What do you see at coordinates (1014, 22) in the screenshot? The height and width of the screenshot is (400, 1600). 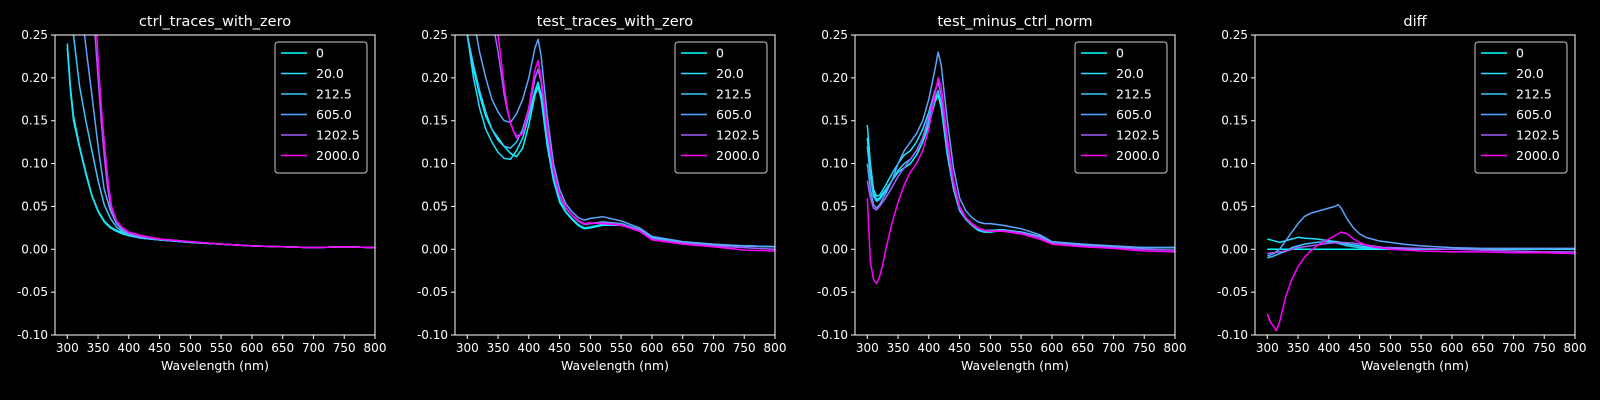 I see `chart-title: test_minus_ctrl_norm` at bounding box center [1014, 22].